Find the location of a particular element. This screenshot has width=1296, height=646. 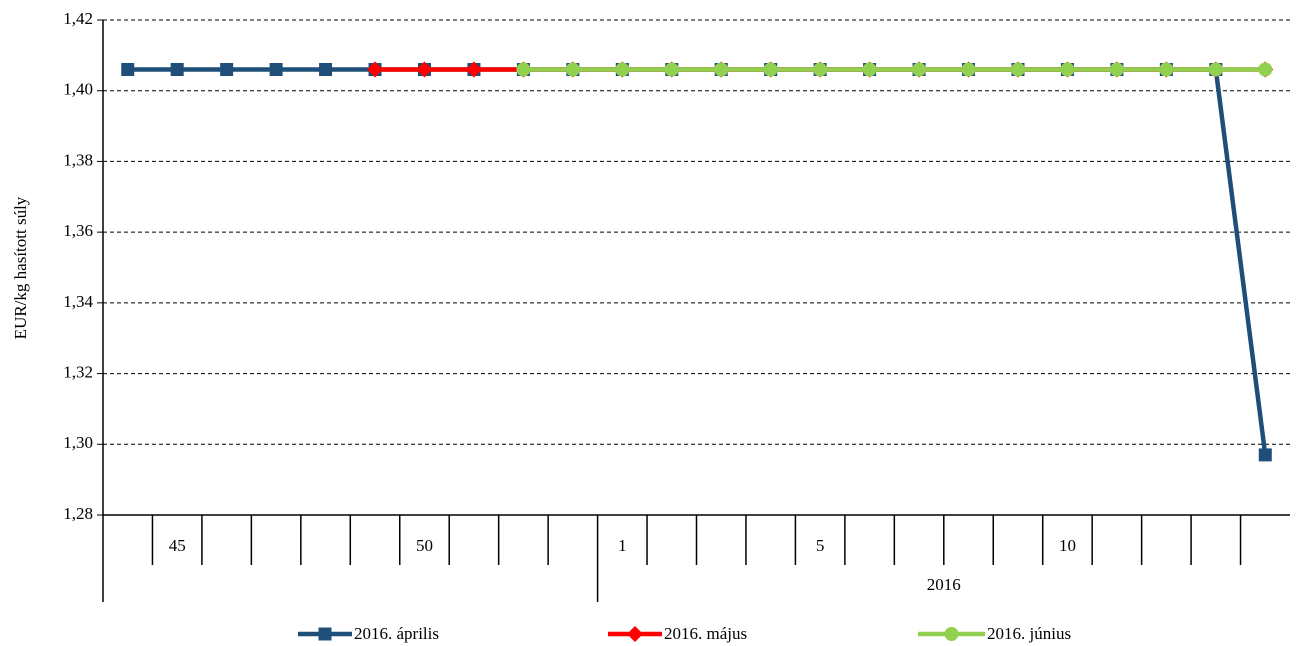

legend-label: 2016. április is located at coordinates (396, 633).